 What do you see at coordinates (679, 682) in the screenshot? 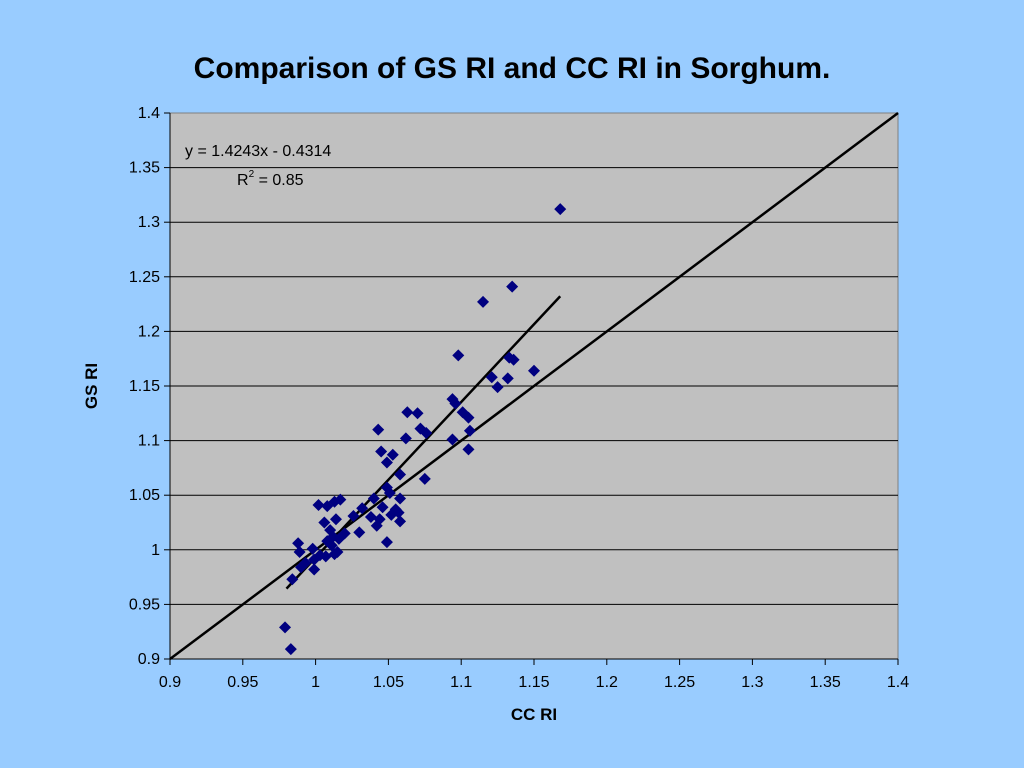
I see `x-tick-label: 1.25` at bounding box center [679, 682].